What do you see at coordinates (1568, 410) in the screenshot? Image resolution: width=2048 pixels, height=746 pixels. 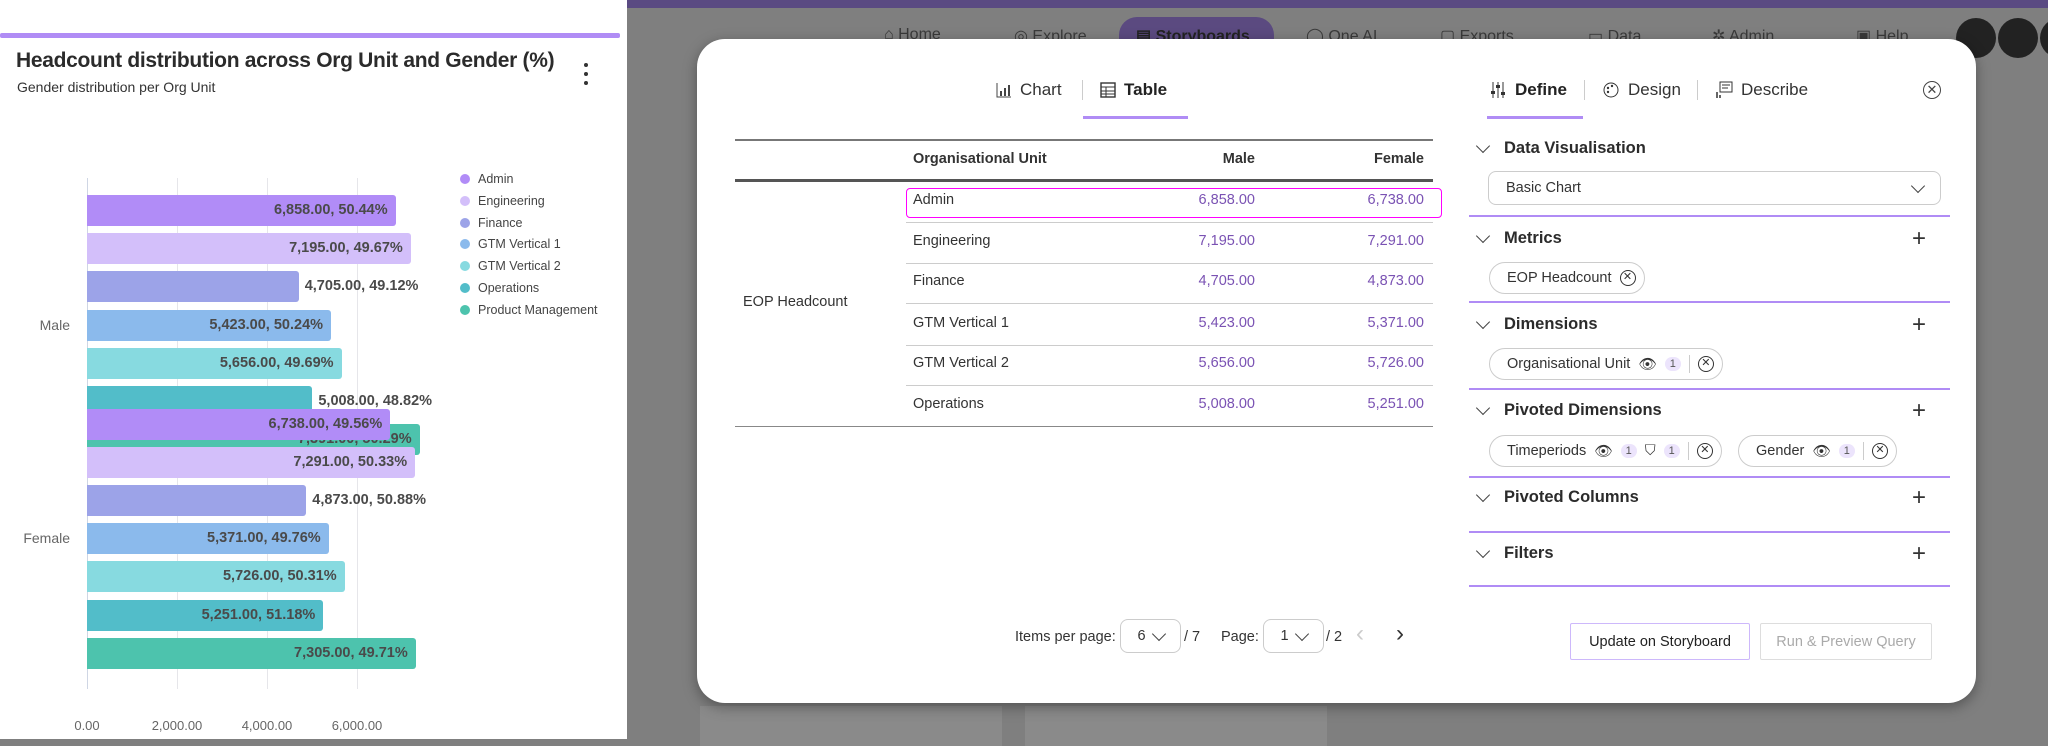 I see `section-pivoted-dimensions: Pivoted Dimensions` at bounding box center [1568, 410].